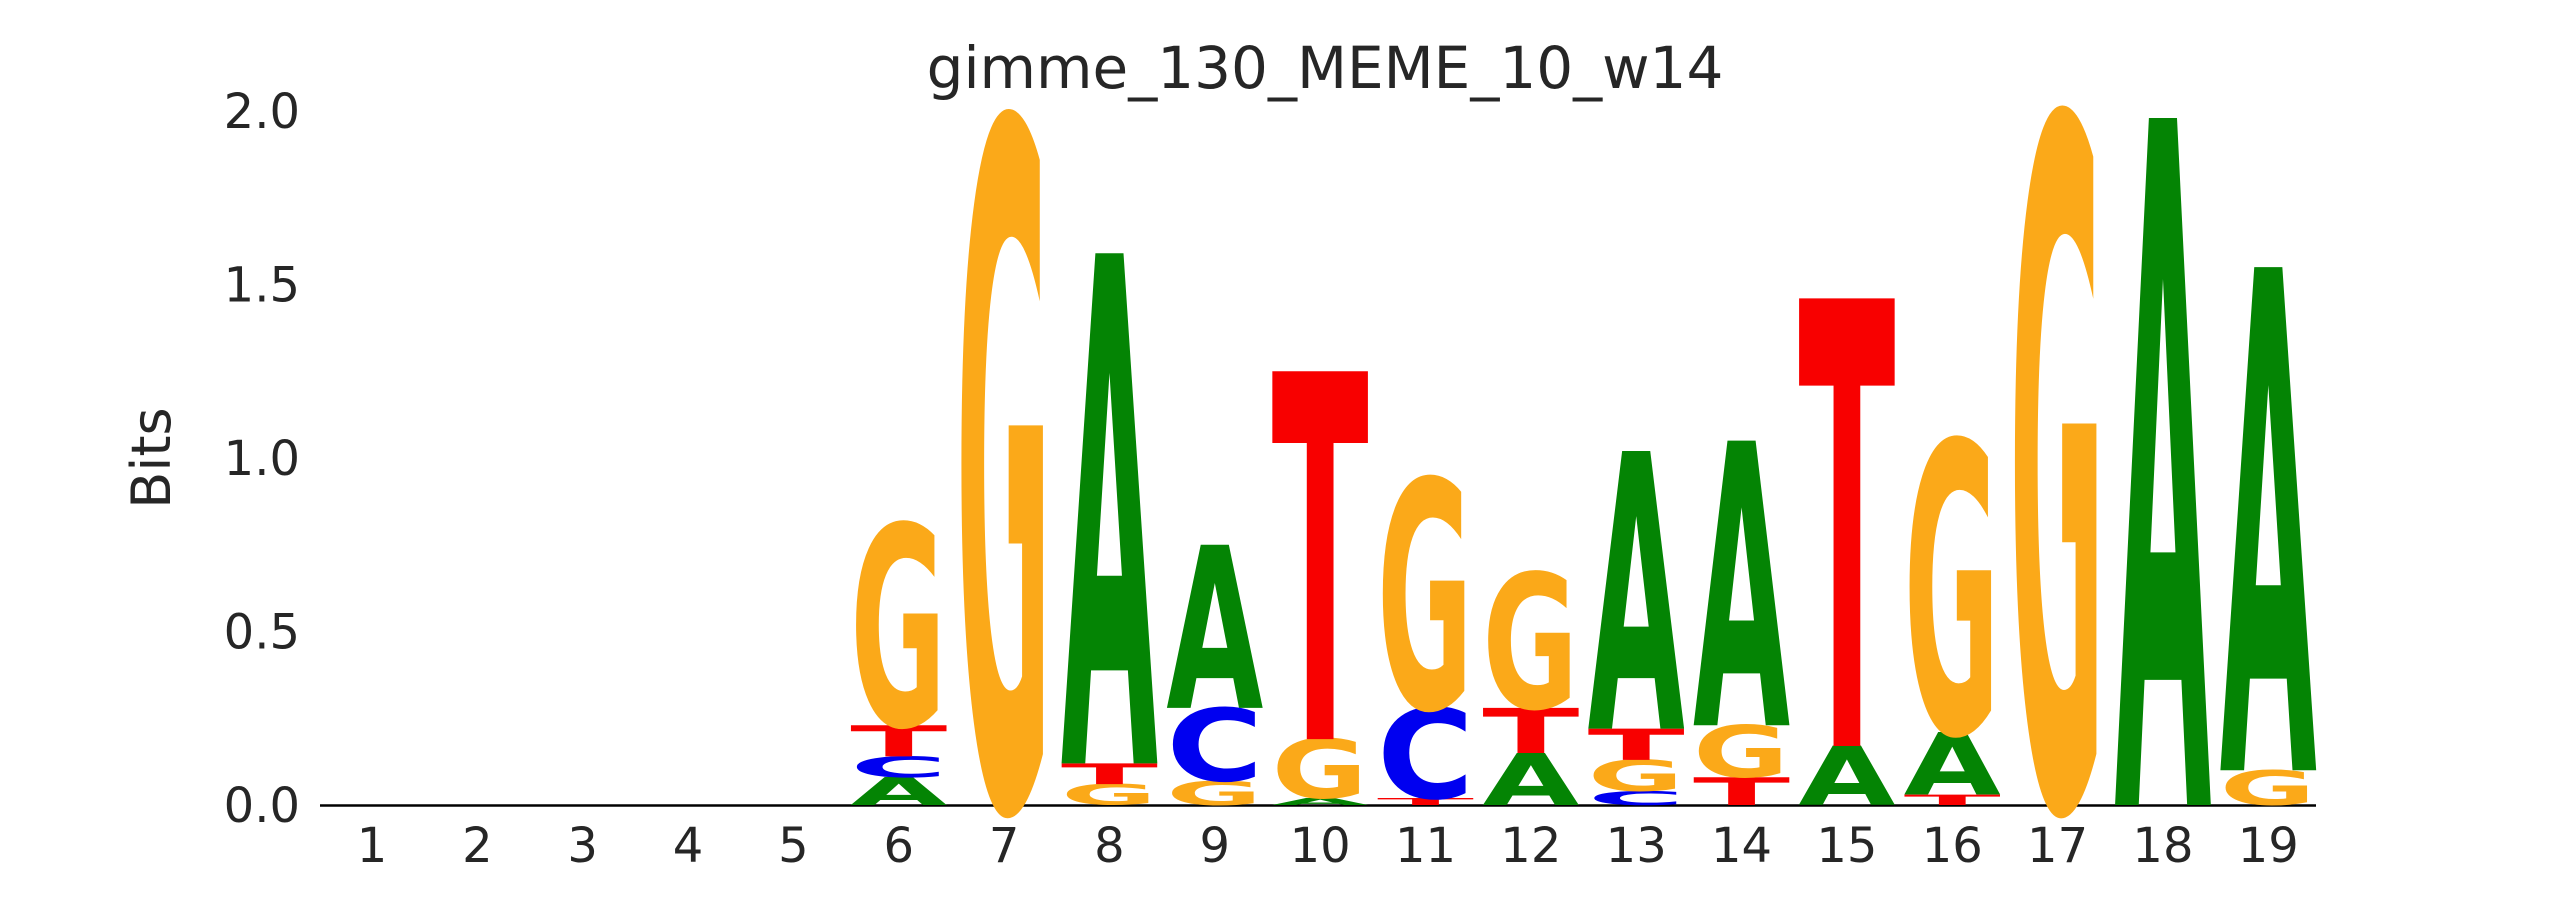 The image size is (2565, 900). I want to click on logo-letter-A-pos-18: A, so click(2163, 450).